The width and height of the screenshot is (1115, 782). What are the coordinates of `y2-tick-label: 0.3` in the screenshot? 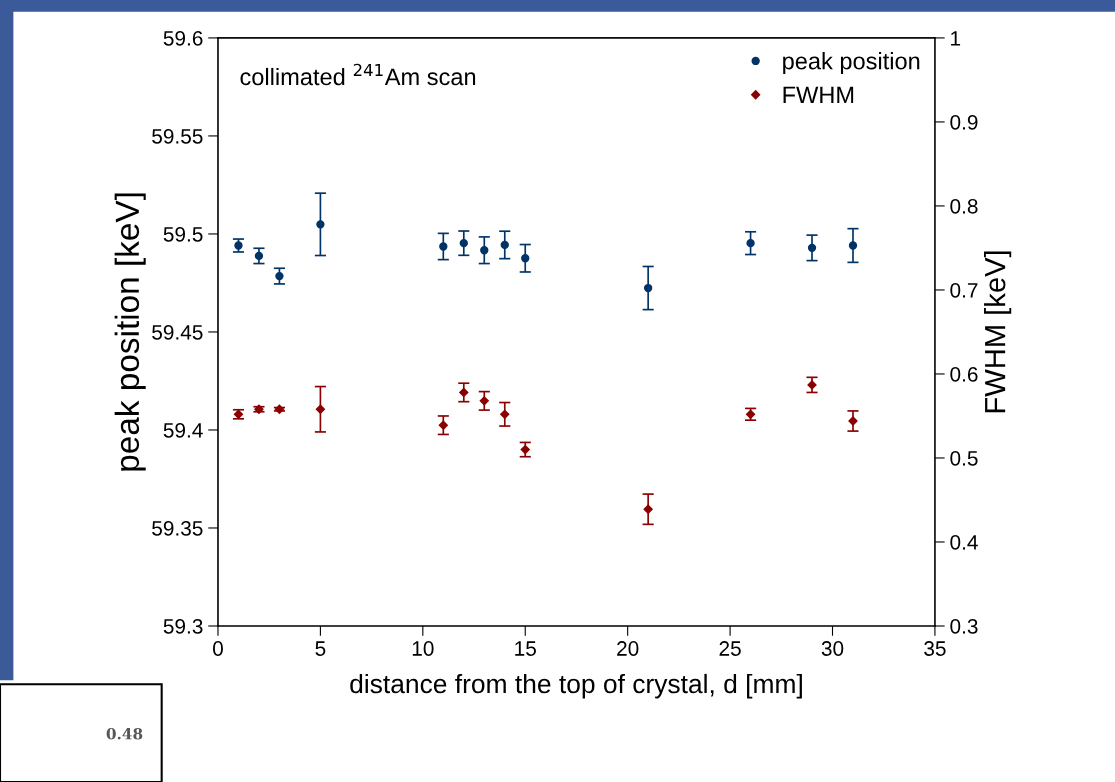 It's located at (964, 626).